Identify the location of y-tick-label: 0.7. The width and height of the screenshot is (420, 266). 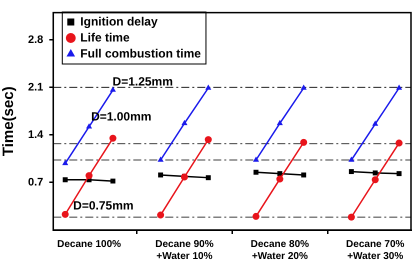
(36, 182).